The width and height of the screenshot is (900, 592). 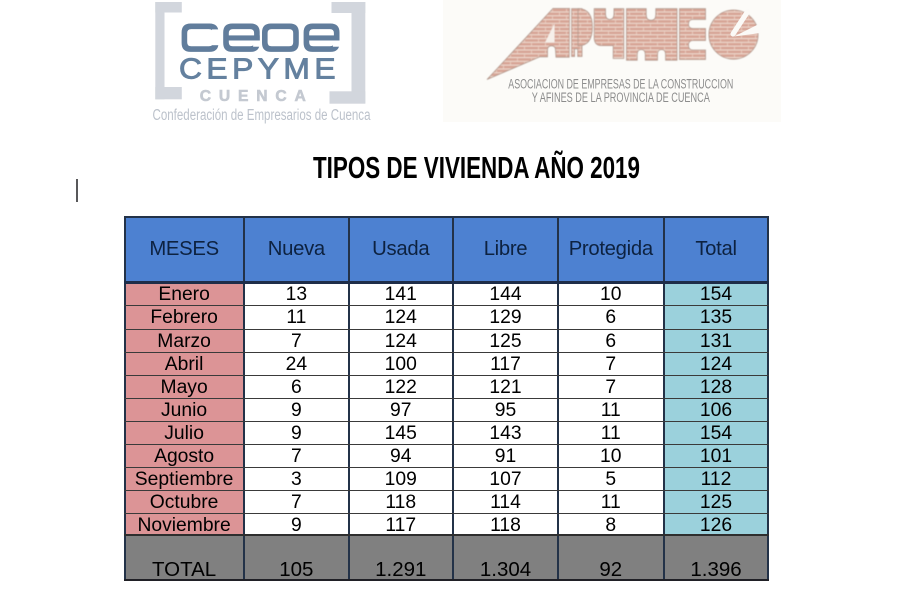 I want to click on svg-text:Confederación de Empresarios d: Confederación de Empresarios de Cuenca, so click(x=262, y=115).